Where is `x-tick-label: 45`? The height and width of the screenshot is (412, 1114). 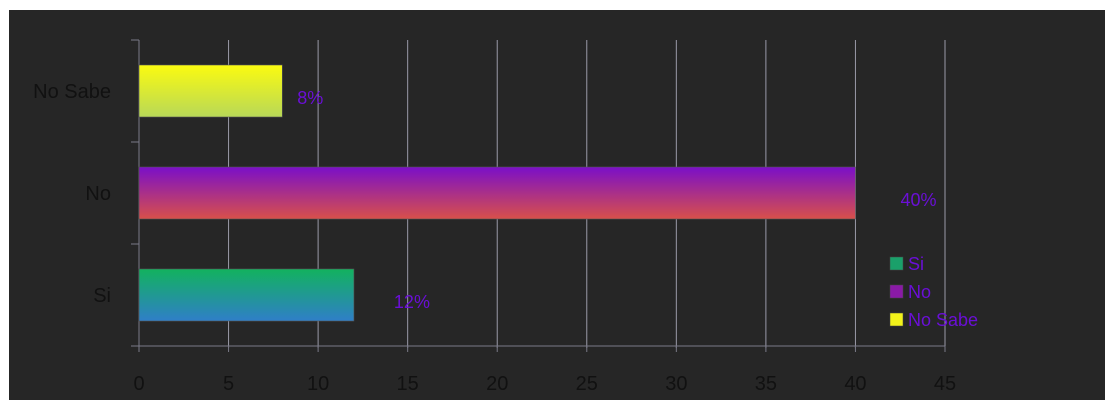
x-tick-label: 45 is located at coordinates (945, 384).